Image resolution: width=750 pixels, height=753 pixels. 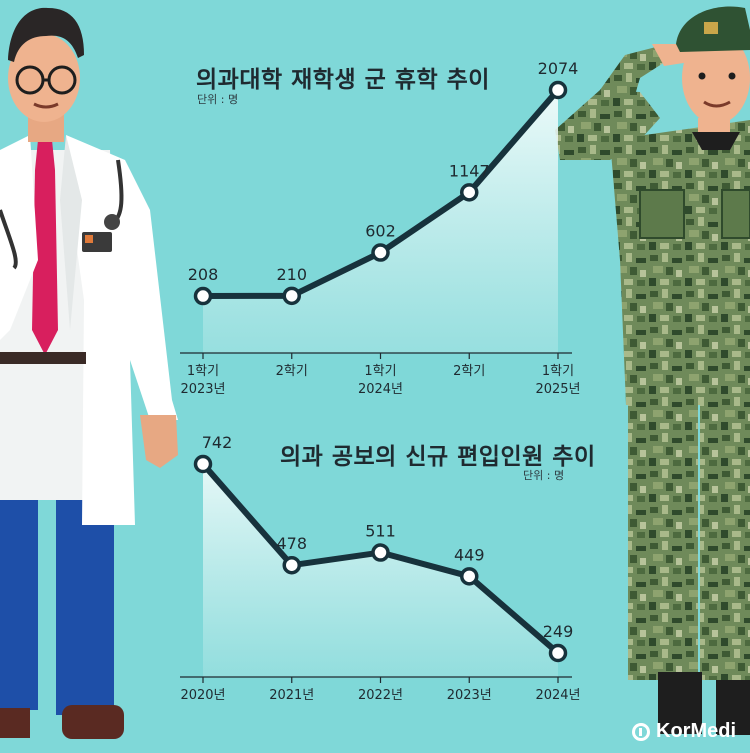 I want to click on chart2-category-label: 2023년, so click(x=469, y=695).